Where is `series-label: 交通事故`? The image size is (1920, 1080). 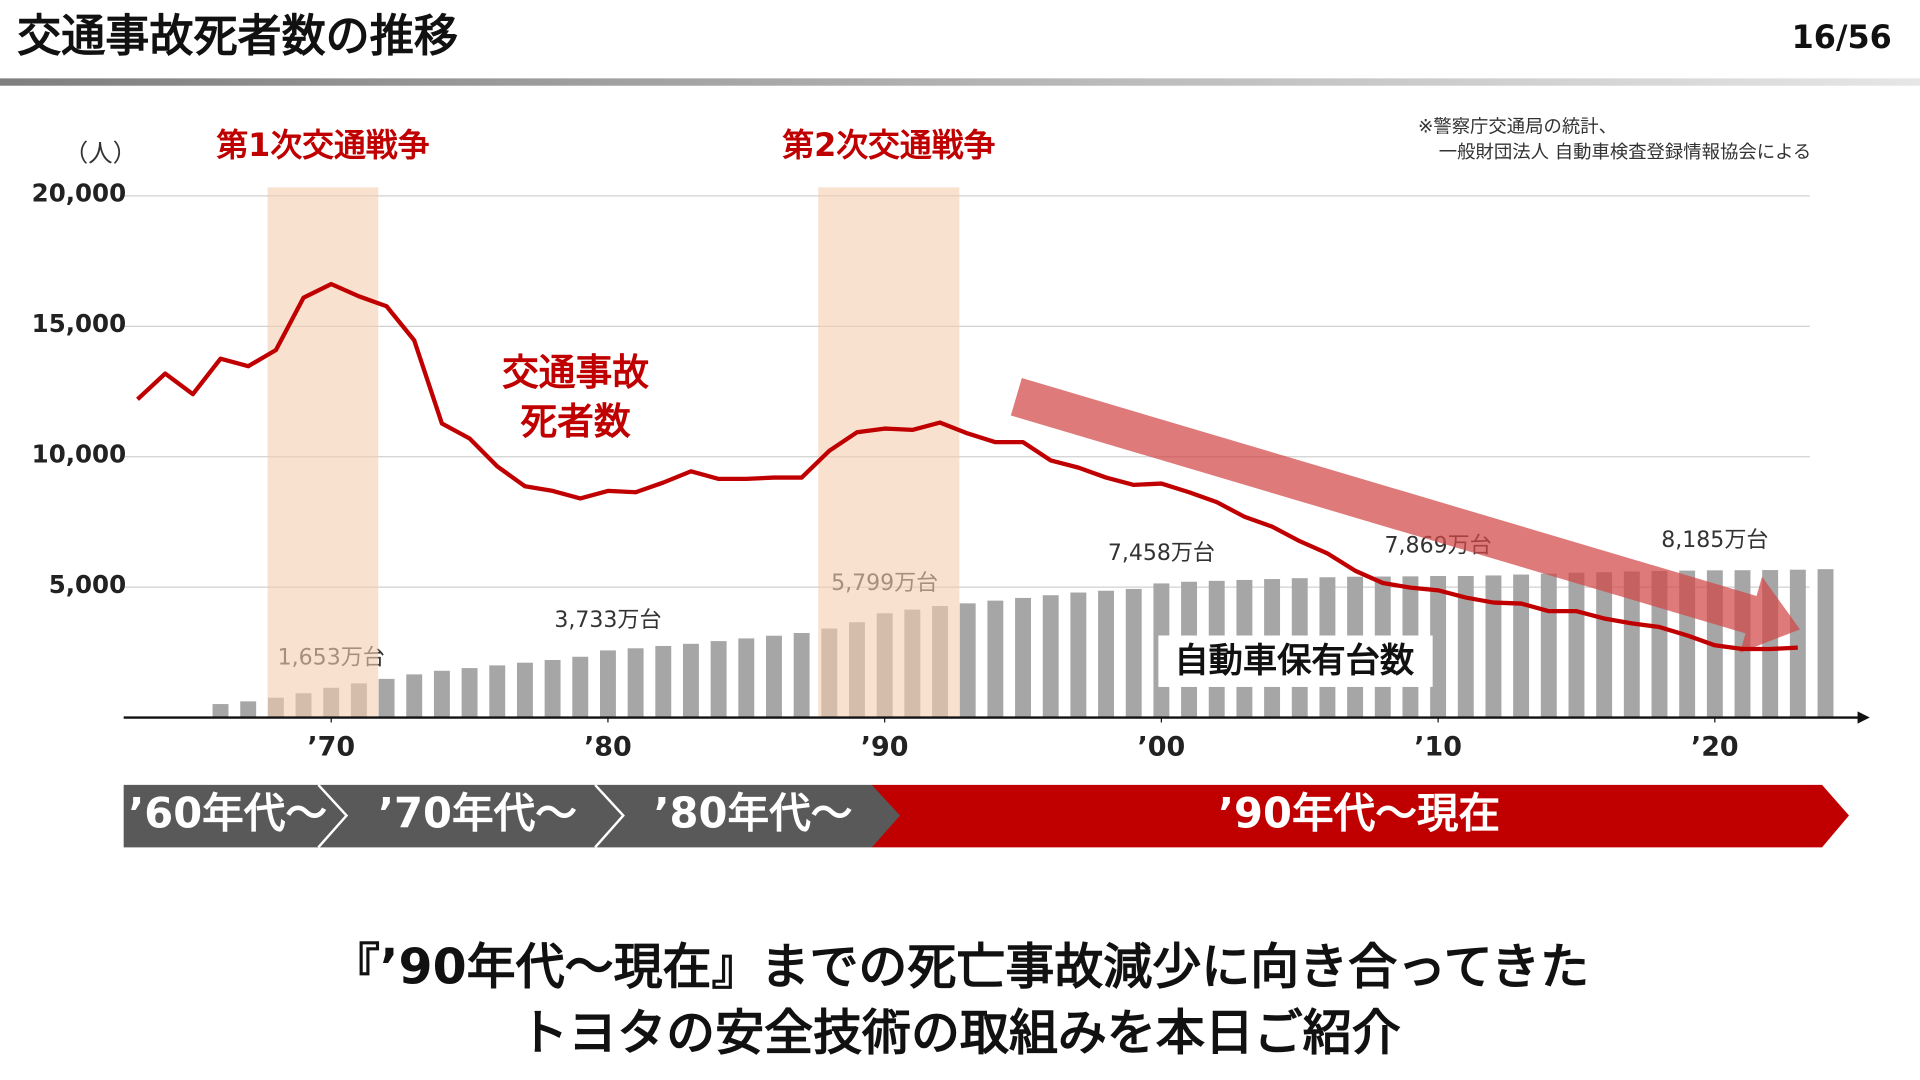
series-label: 交通事故 is located at coordinates (575, 372).